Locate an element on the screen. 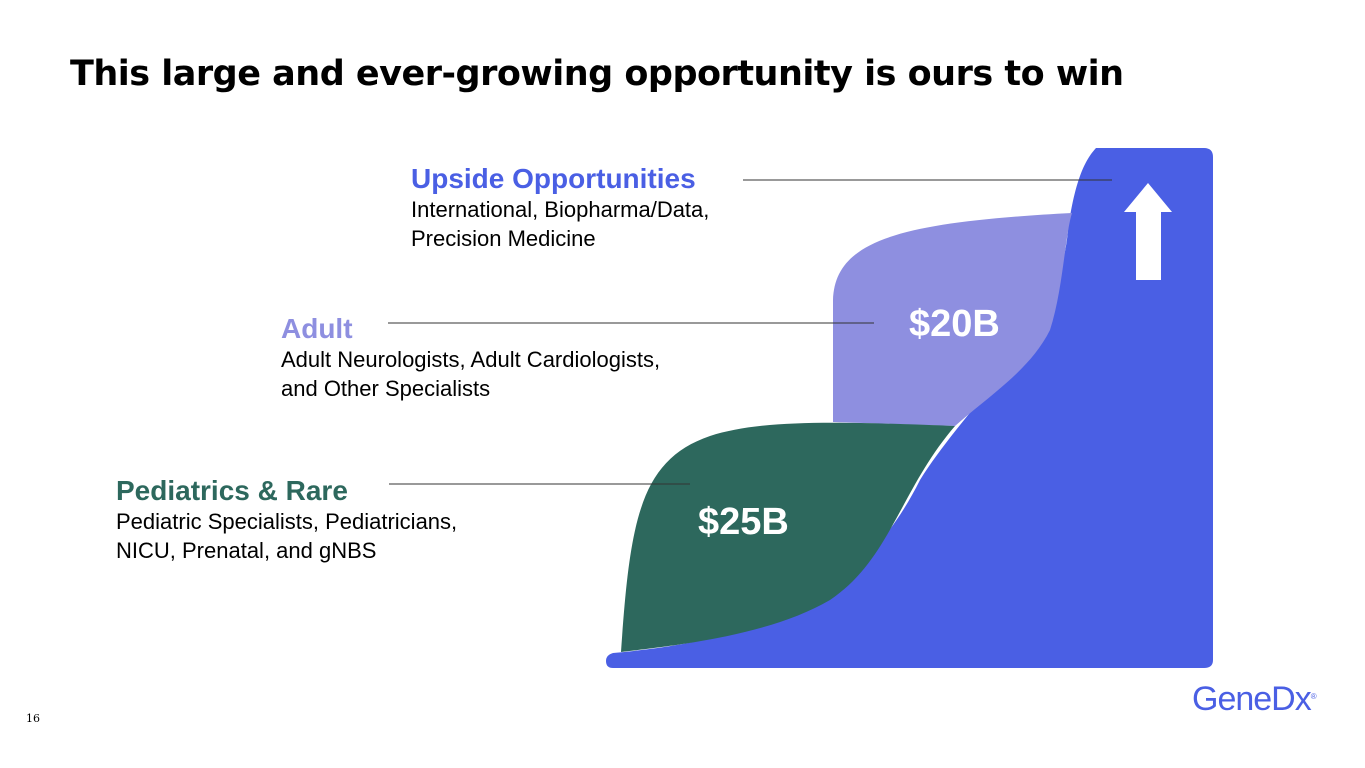 This screenshot has height=768, width=1365. pediatrics-value: $25B is located at coordinates (743, 522).